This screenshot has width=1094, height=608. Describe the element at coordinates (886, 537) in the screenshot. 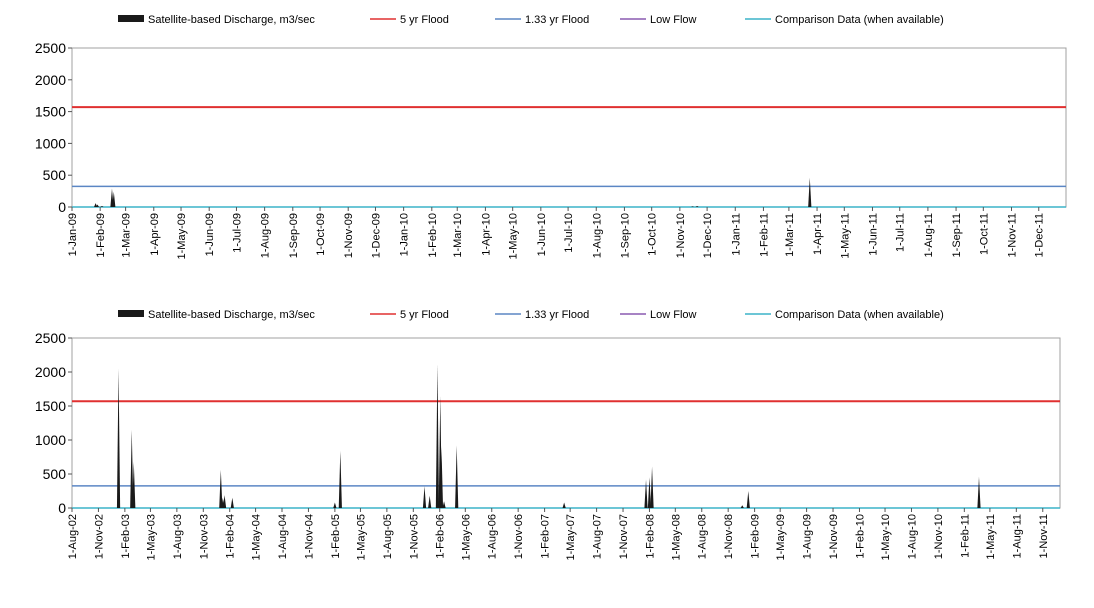

I see `x-tick-label: 1-May-10` at that location.